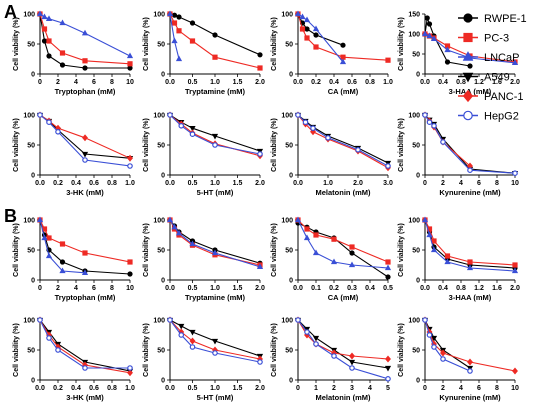  What do you see at coordinates (492, 67) in the screenshot?
I see `legend: RWPE-1 PC-3 LNCaP A549 PANC-1 HepG2` at bounding box center [492, 67].